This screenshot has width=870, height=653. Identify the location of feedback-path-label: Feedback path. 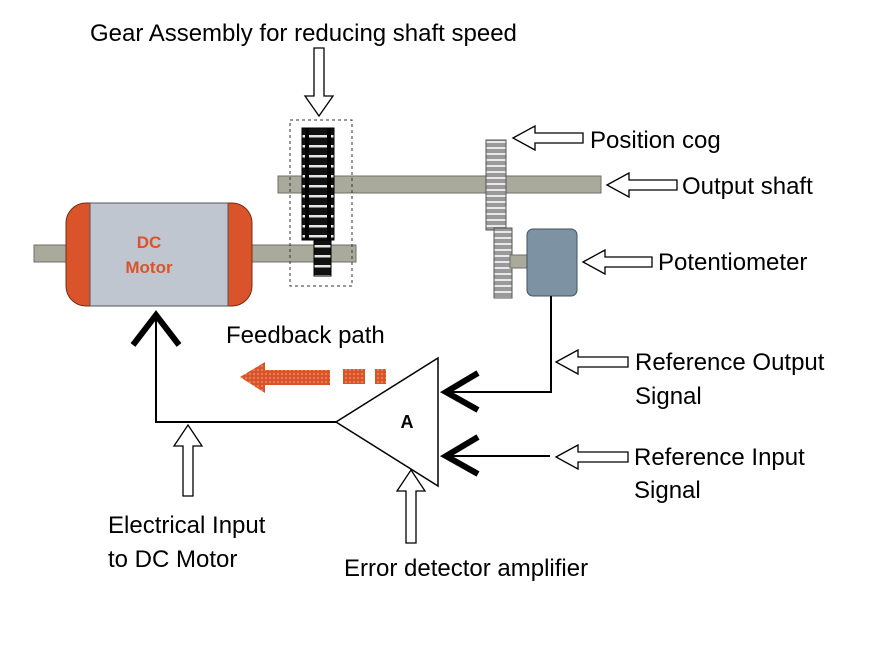
(305, 335).